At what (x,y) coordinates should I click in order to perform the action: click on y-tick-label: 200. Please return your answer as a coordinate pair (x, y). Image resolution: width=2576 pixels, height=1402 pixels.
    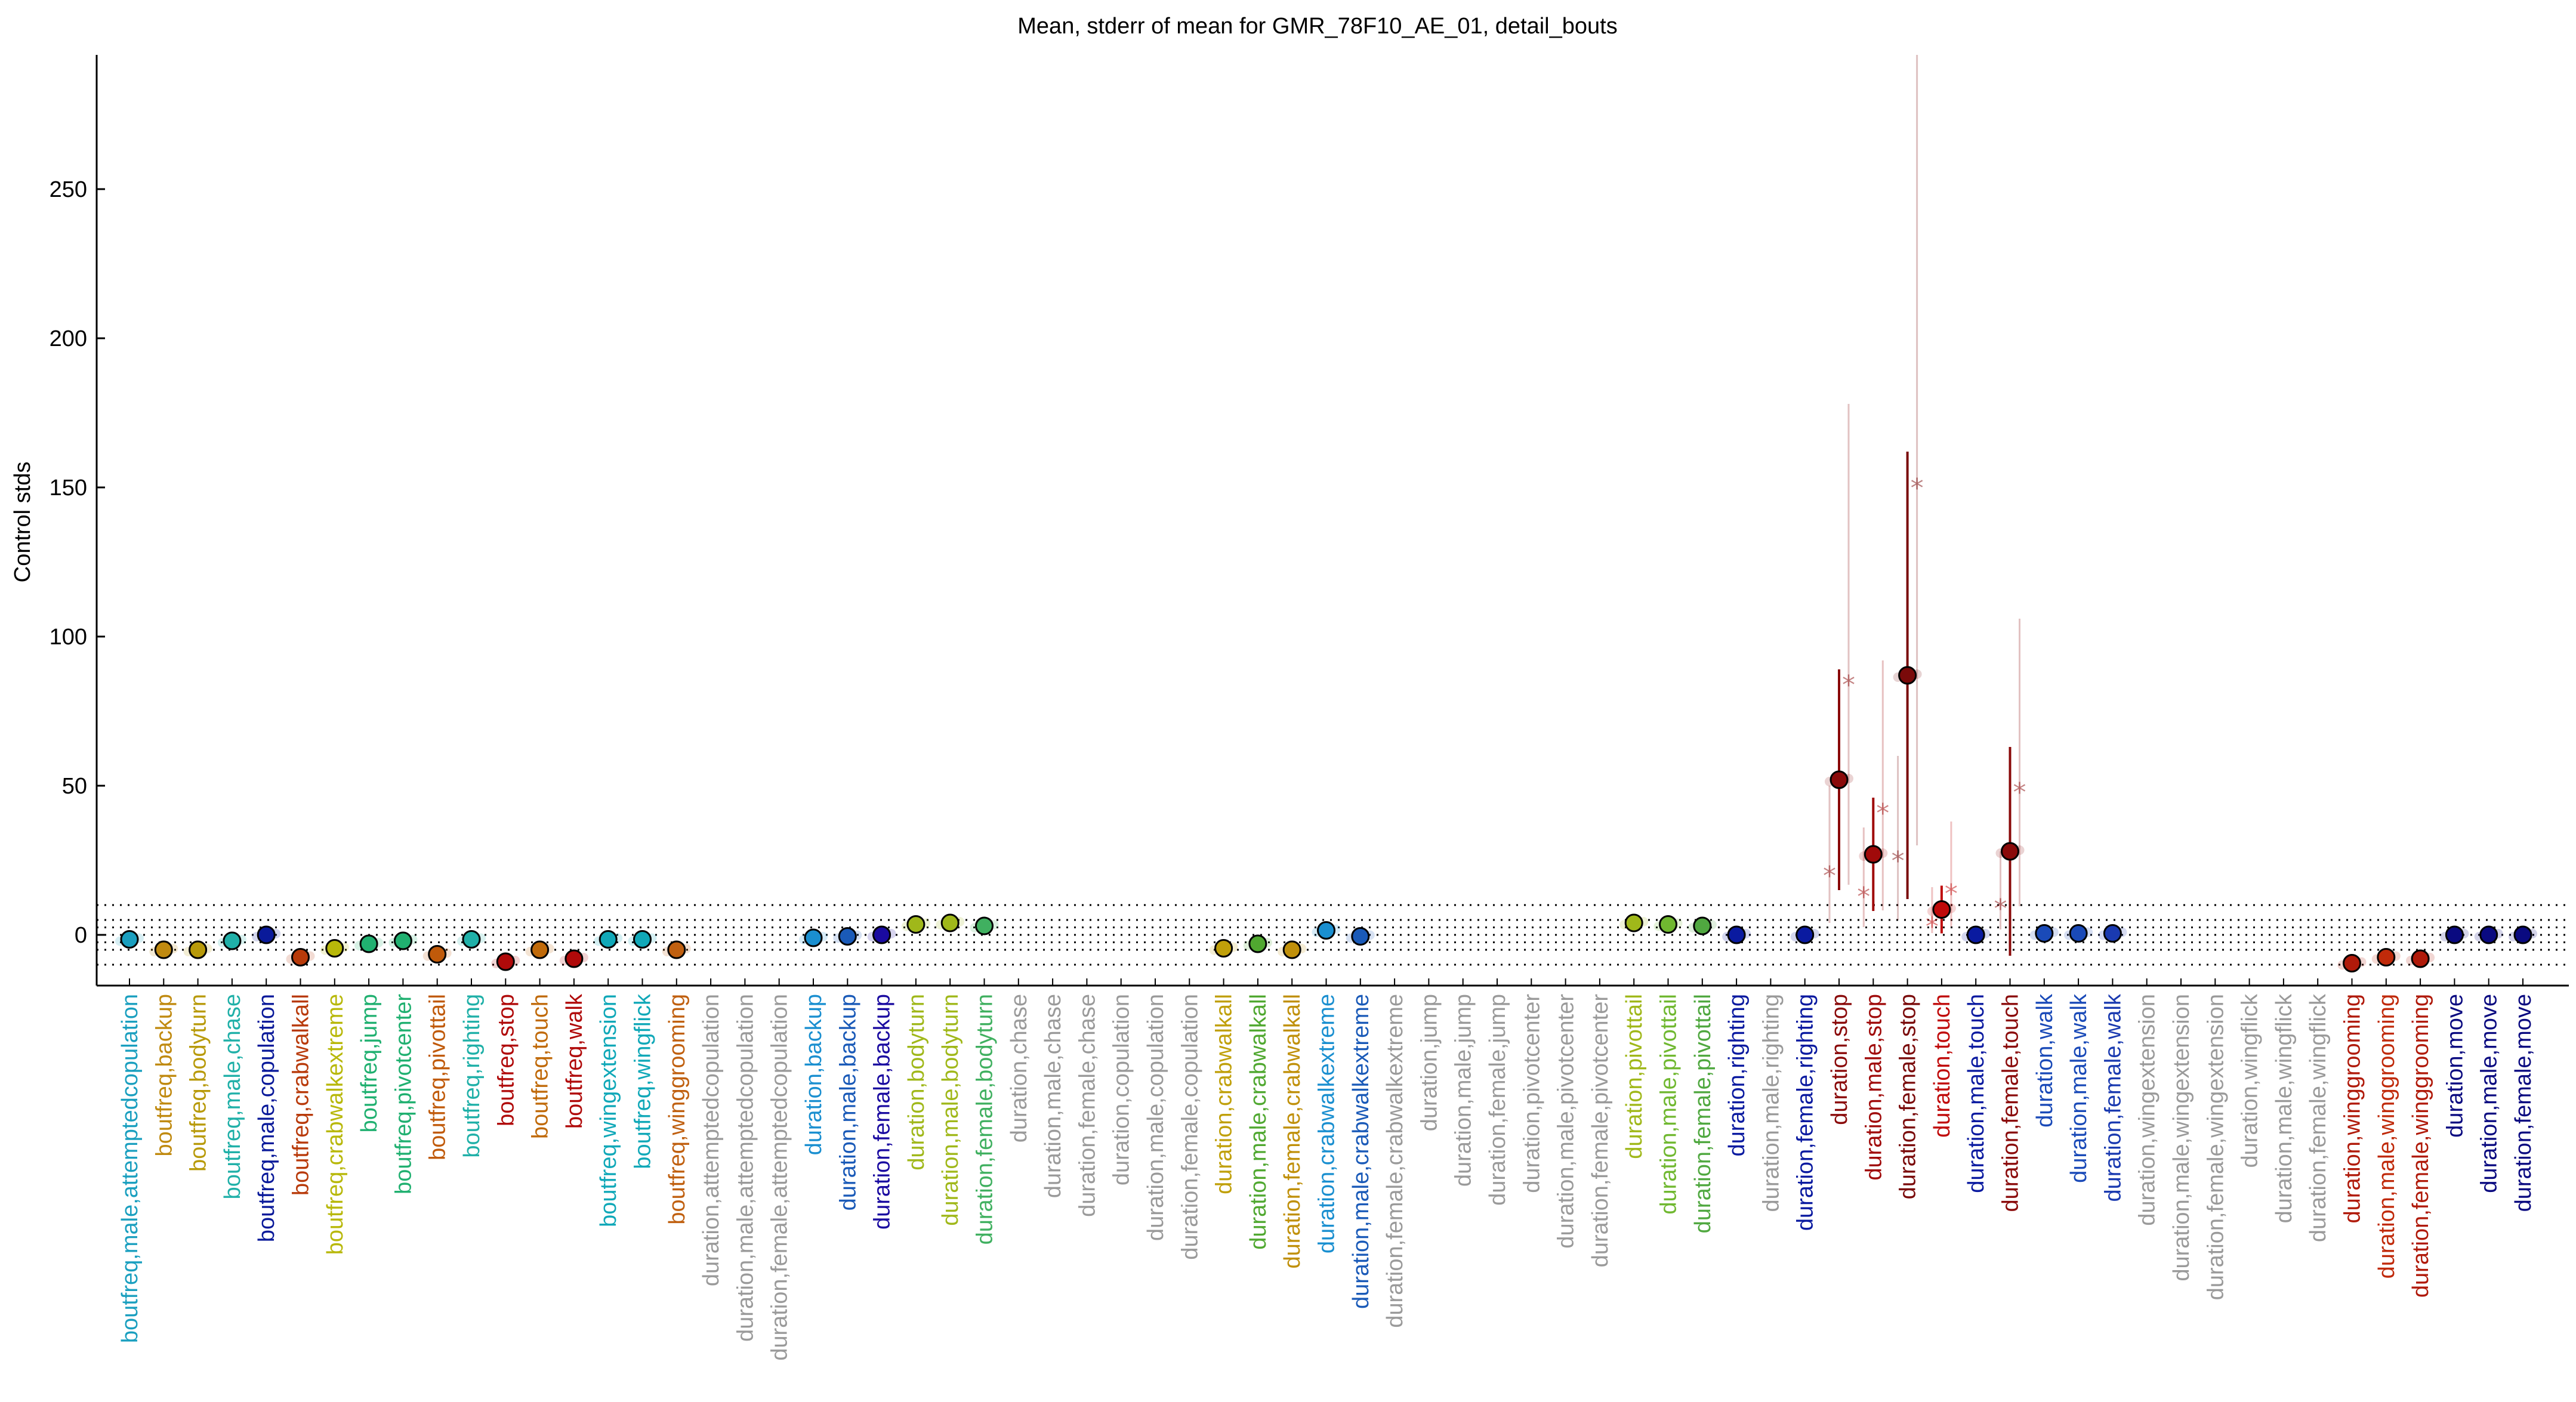
    Looking at the image, I should click on (69, 338).